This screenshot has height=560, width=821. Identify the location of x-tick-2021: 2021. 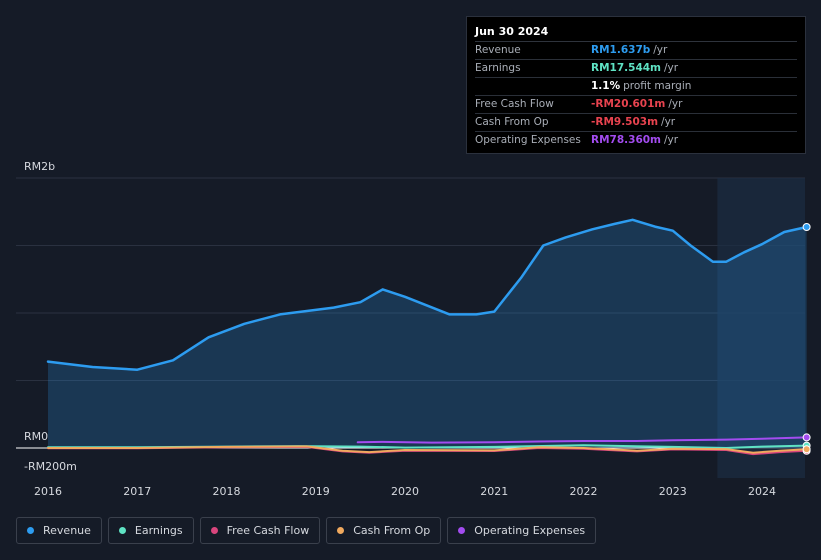
(494, 491).